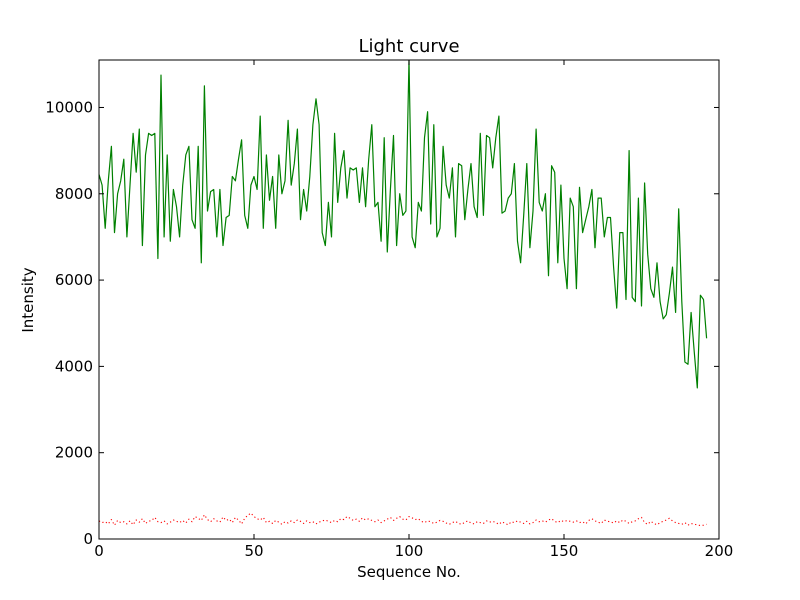 This screenshot has height=600, width=800. Describe the element at coordinates (719, 551) in the screenshot. I see `x-tick-label: 200` at that location.